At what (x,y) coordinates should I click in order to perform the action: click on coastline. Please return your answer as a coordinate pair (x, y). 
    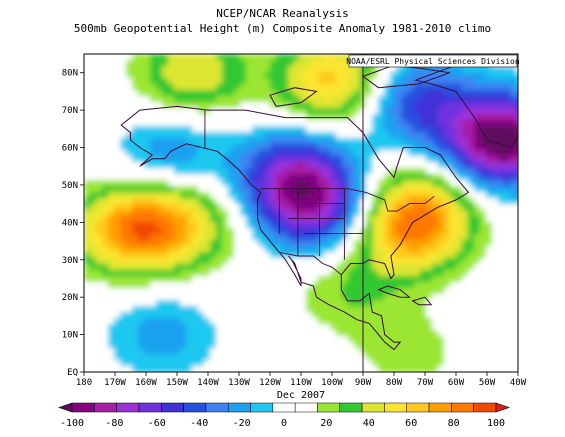
    Looking at the image, I should click on (394, 291).